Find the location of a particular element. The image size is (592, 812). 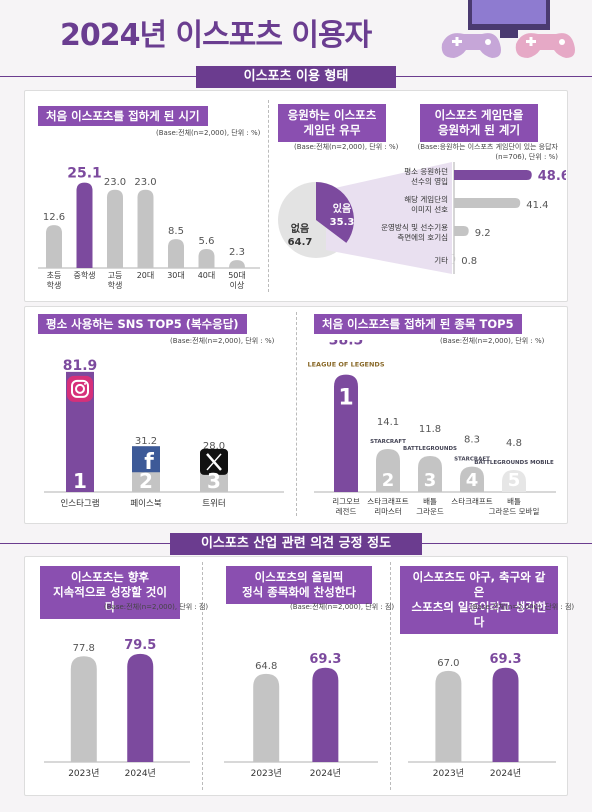

data-label: 9.2 is located at coordinates (483, 233).